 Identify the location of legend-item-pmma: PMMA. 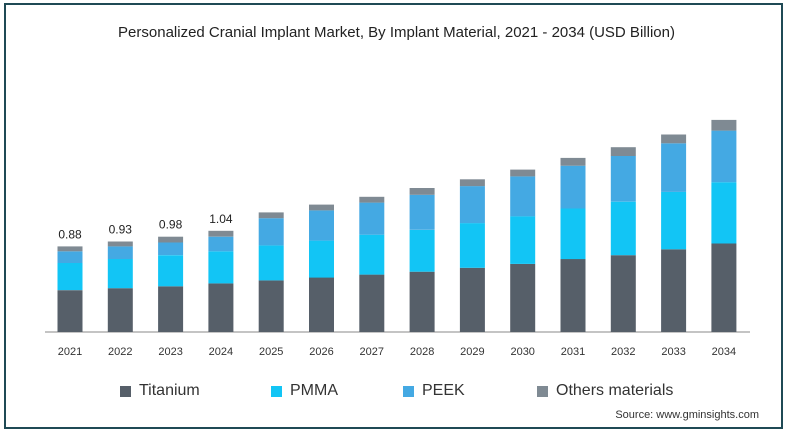
(304, 391).